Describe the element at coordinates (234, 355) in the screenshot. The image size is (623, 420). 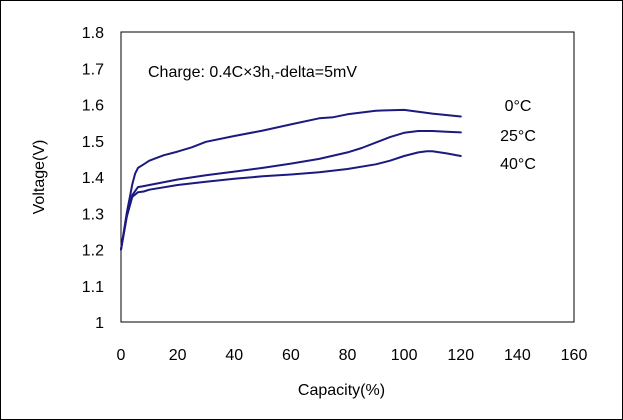
I see `x-tick-label: 40` at that location.